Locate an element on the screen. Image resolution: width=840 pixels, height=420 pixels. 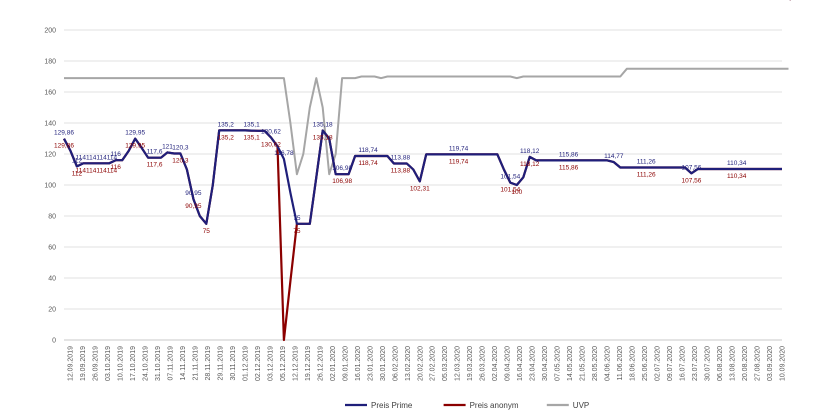
x-tick-label: 16.07.2020 is located at coordinates (683, 363).